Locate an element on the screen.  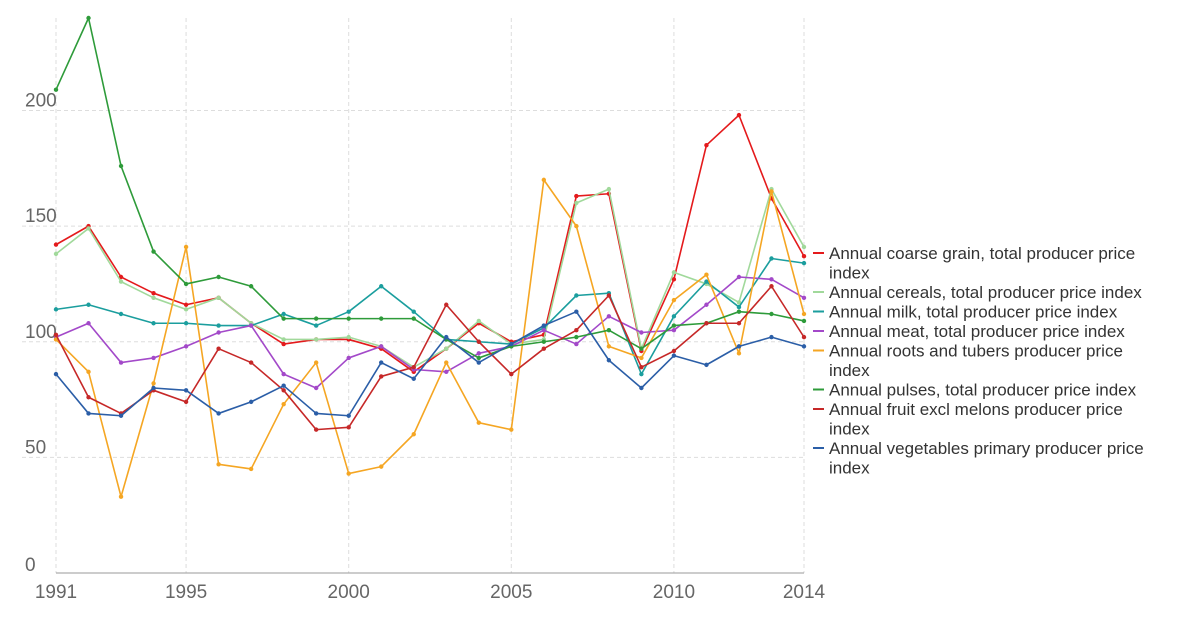
y-tick-label: 0 is located at coordinates (30, 565).